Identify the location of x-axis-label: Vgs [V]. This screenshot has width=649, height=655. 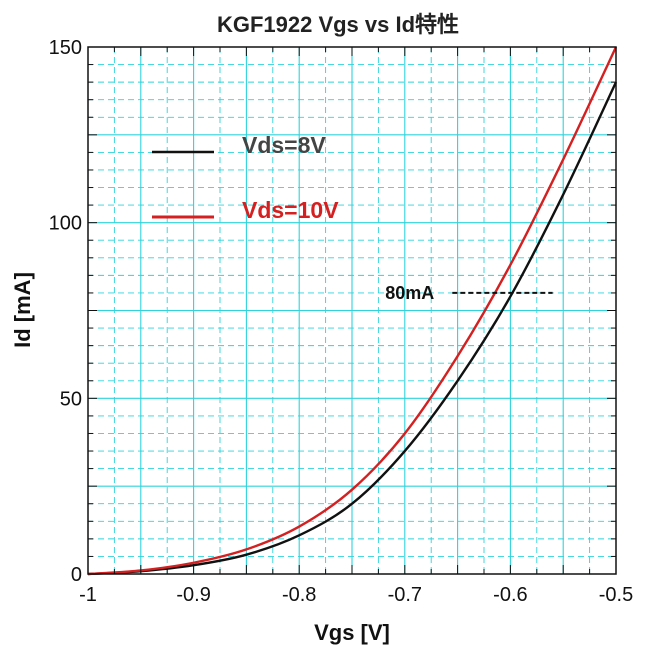
(352, 632).